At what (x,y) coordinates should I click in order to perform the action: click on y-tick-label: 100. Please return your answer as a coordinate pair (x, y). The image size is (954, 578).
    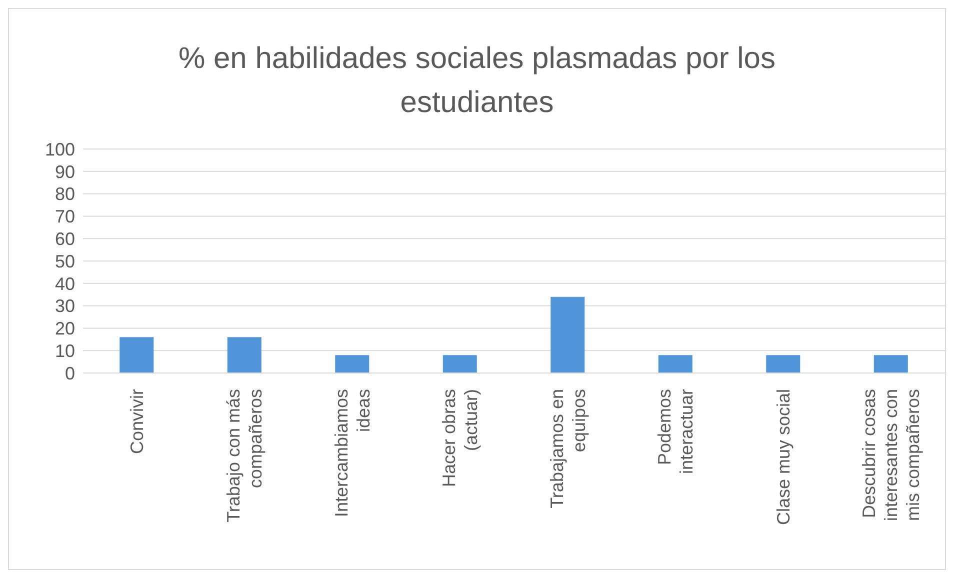
    Looking at the image, I should click on (59, 149).